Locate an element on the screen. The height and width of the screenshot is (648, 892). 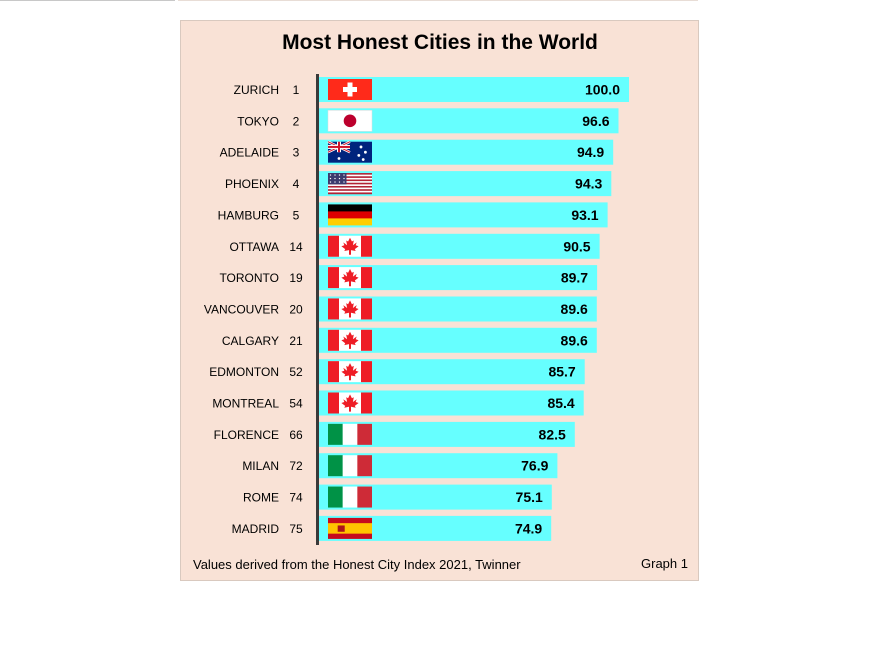
category-label: ADELAIDE is located at coordinates (249, 153).